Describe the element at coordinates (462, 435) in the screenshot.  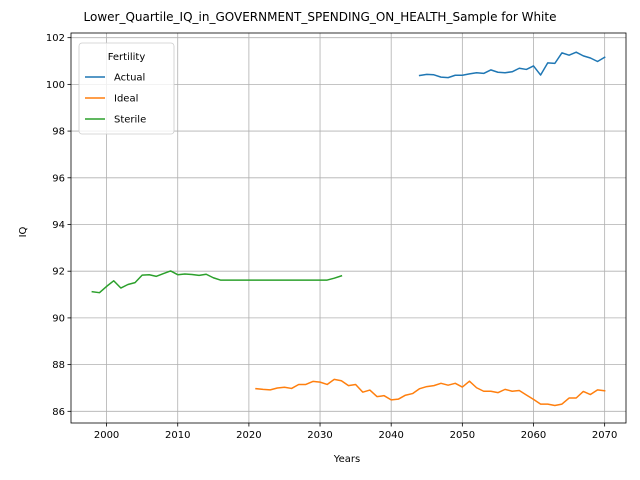
I see `x-tick-label: 2050` at that location.